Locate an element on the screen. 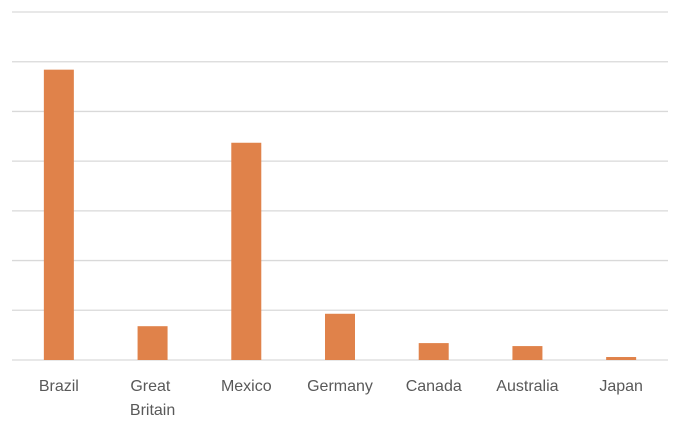 The width and height of the screenshot is (690, 438). x-tick-label: Canada is located at coordinates (434, 386).